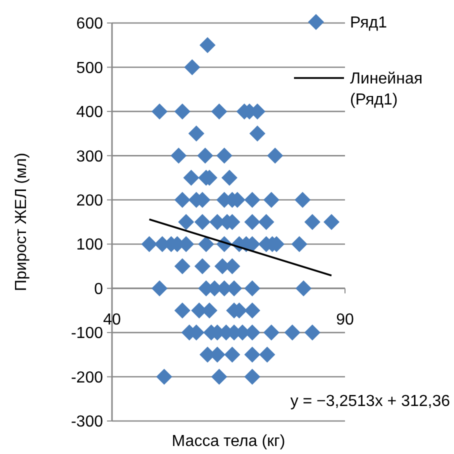 The height and width of the screenshot is (454, 454). What do you see at coordinates (112, 319) in the screenshot?
I see `x-tick-label: 40` at bounding box center [112, 319].